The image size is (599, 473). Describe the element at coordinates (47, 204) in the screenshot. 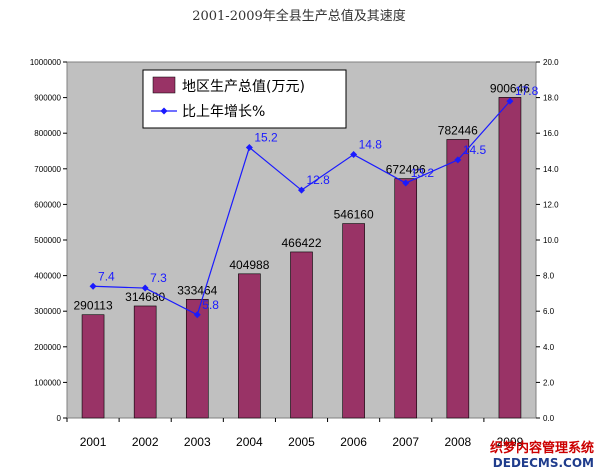

I see `left-tick-label: 600000` at that location.